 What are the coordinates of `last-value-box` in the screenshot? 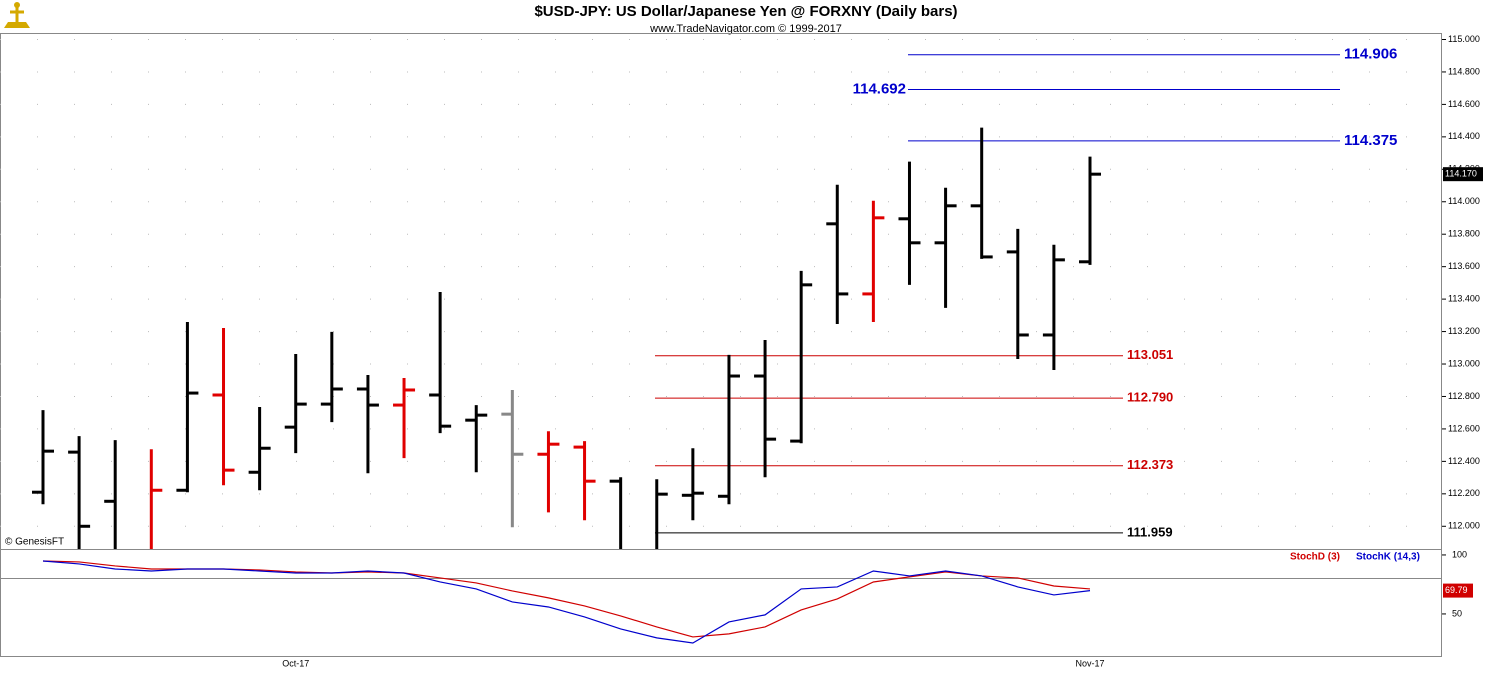 It's located at (1458, 590).